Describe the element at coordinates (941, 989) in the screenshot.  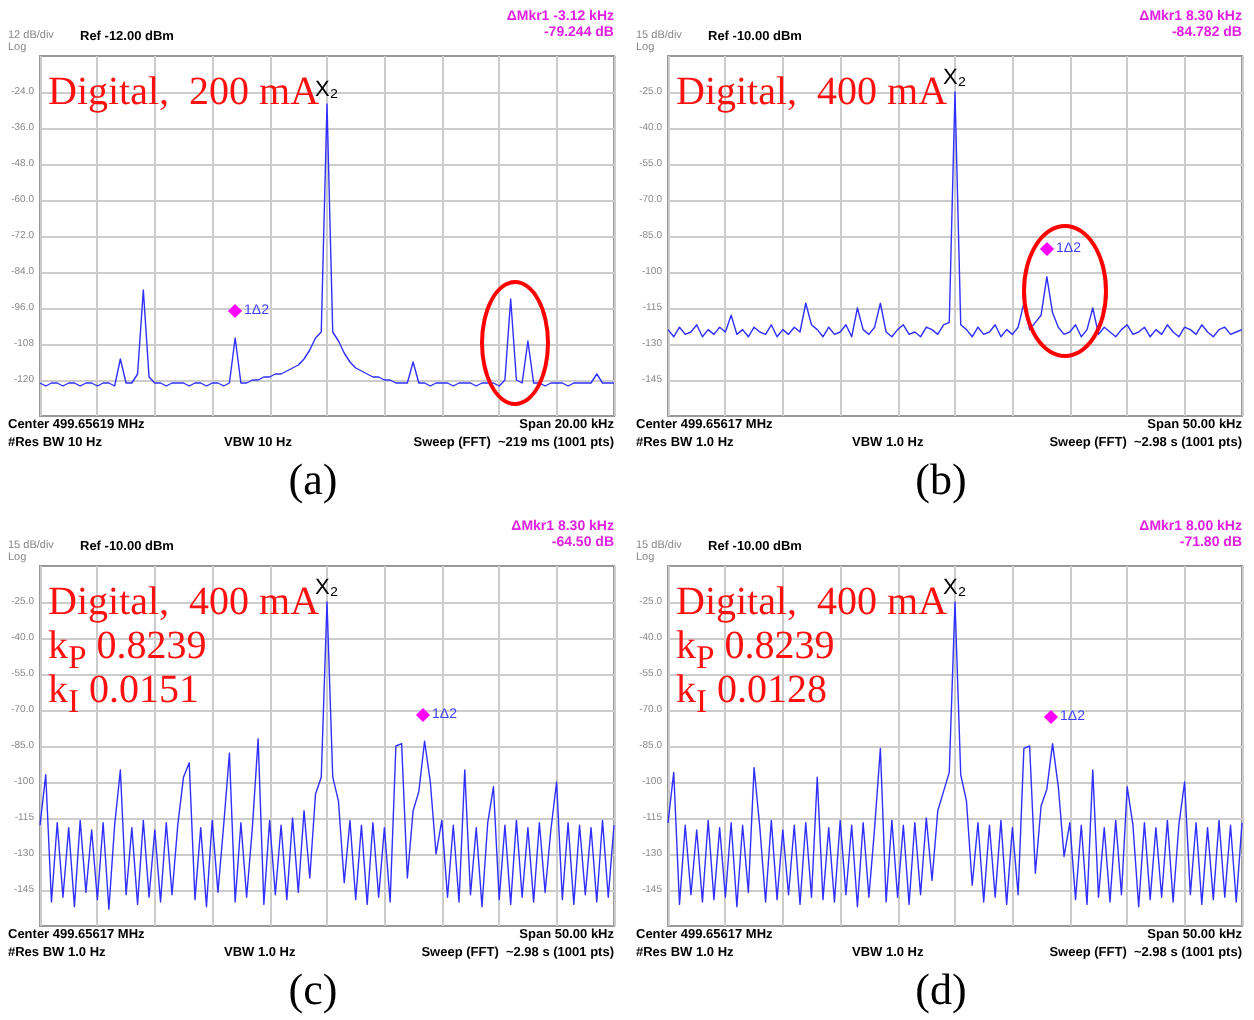
I see `text: (d)` at that location.